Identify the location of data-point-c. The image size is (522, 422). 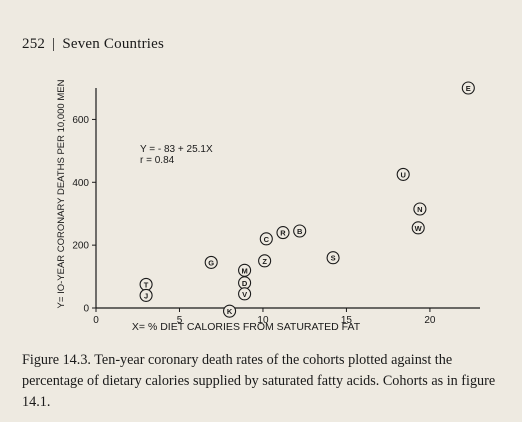
(266, 239).